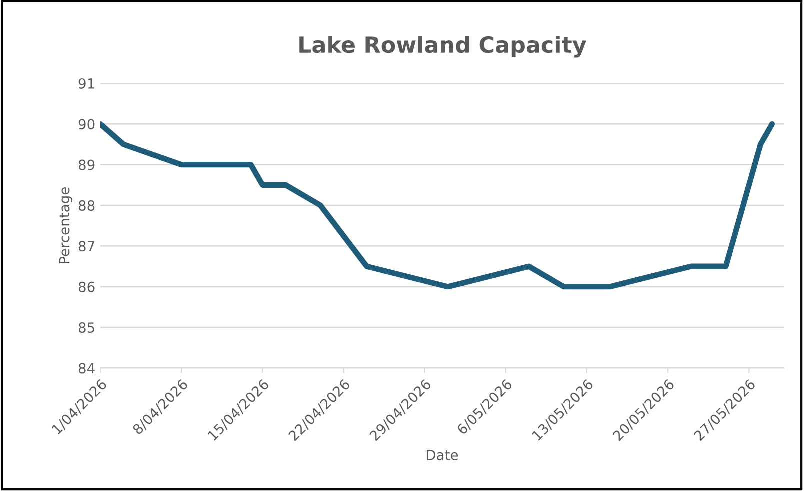 This screenshot has height=491, width=804. Describe the element at coordinates (86, 246) in the screenshot. I see `y-tick-label: 87` at that location.